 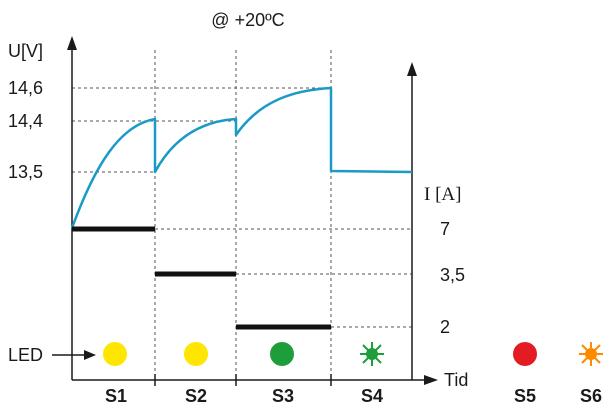 I want to click on current-tick-3-5: 3,5, so click(x=452, y=275).